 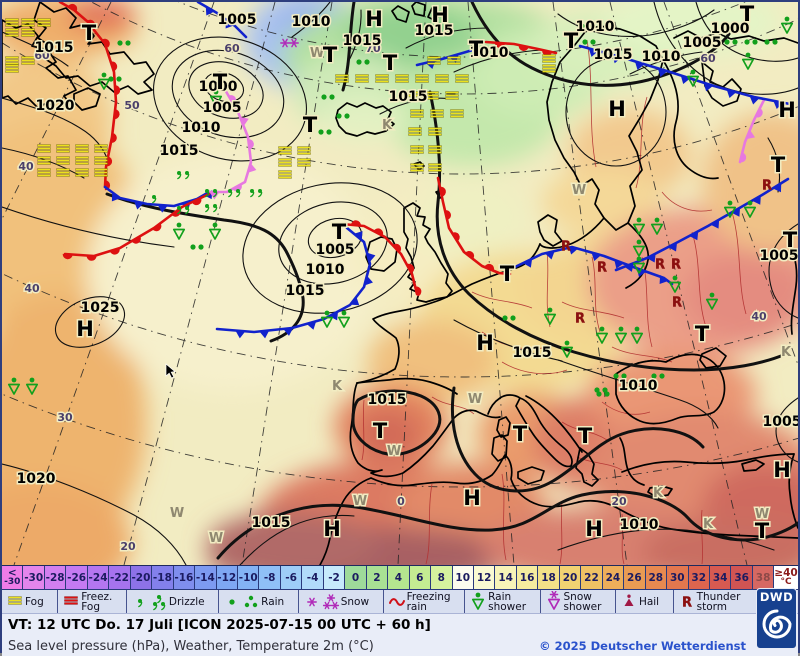 What do you see at coordinates (259, 601) in the screenshot?
I see `legend-item-rain: Rain` at bounding box center [259, 601].